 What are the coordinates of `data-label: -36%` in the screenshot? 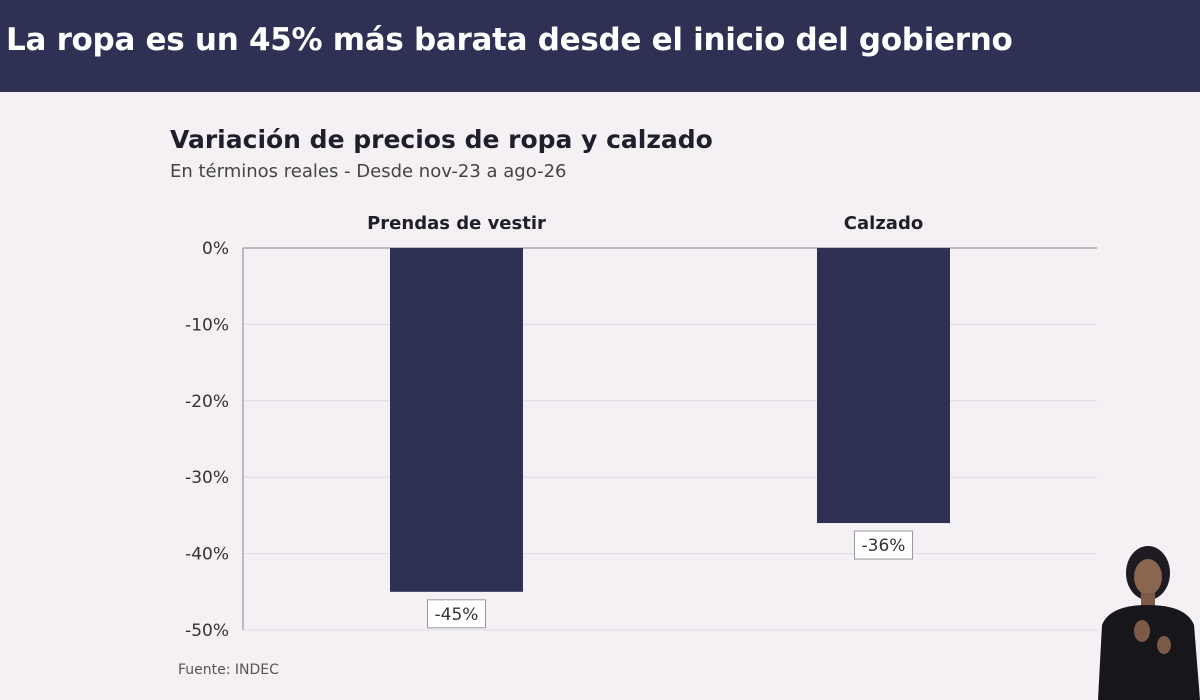 It's located at (884, 546).